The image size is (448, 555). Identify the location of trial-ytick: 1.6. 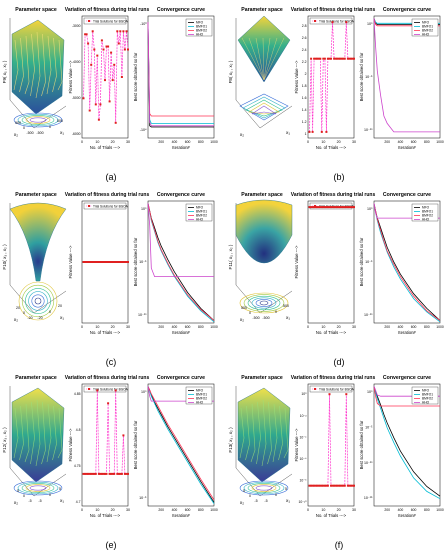
(304, 98).